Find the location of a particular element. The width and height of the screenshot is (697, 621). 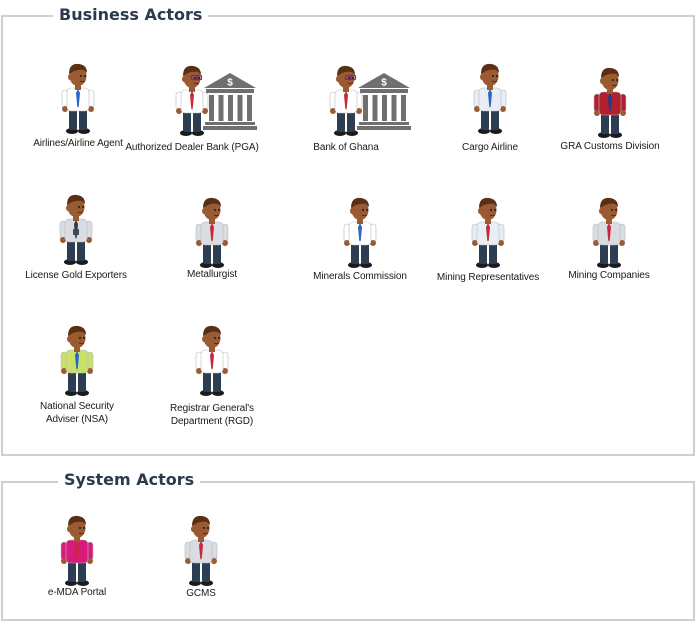

actor-label: e-MDA Portal is located at coordinates (77, 592).